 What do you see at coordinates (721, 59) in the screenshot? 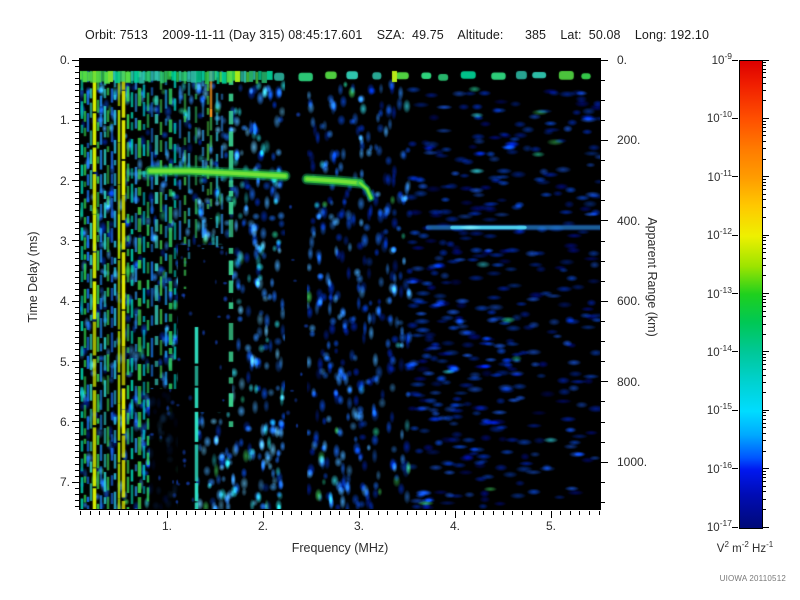
I see `colorbar-exponent-label: 10-9` at bounding box center [721, 59].